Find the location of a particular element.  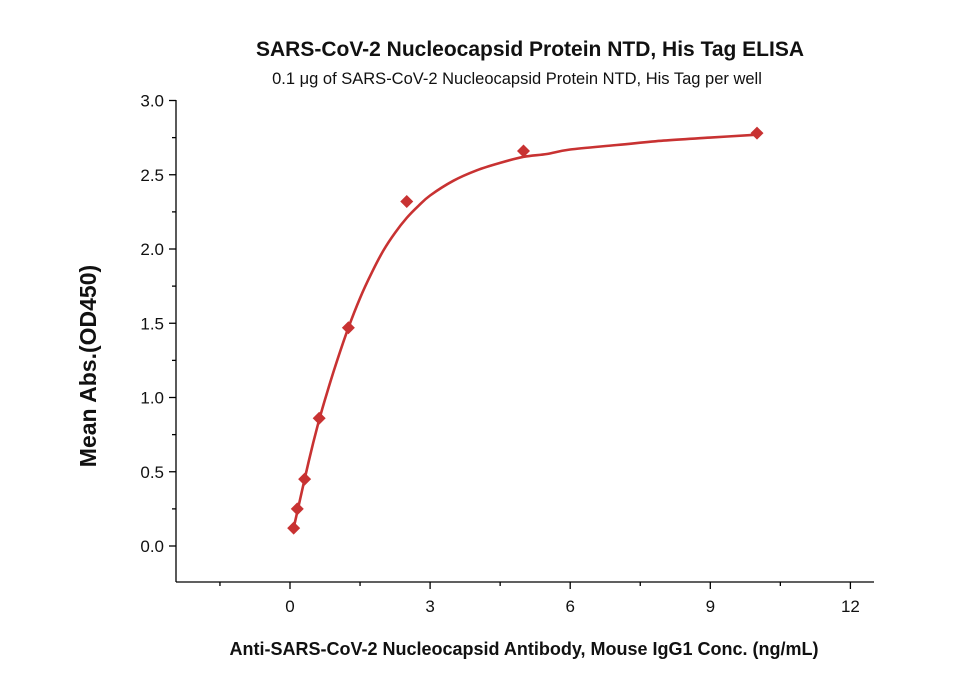

y-ticks: 0.0 0.5 1.0 1.5 2.0 2.5 3.0 is located at coordinates (158, 324).